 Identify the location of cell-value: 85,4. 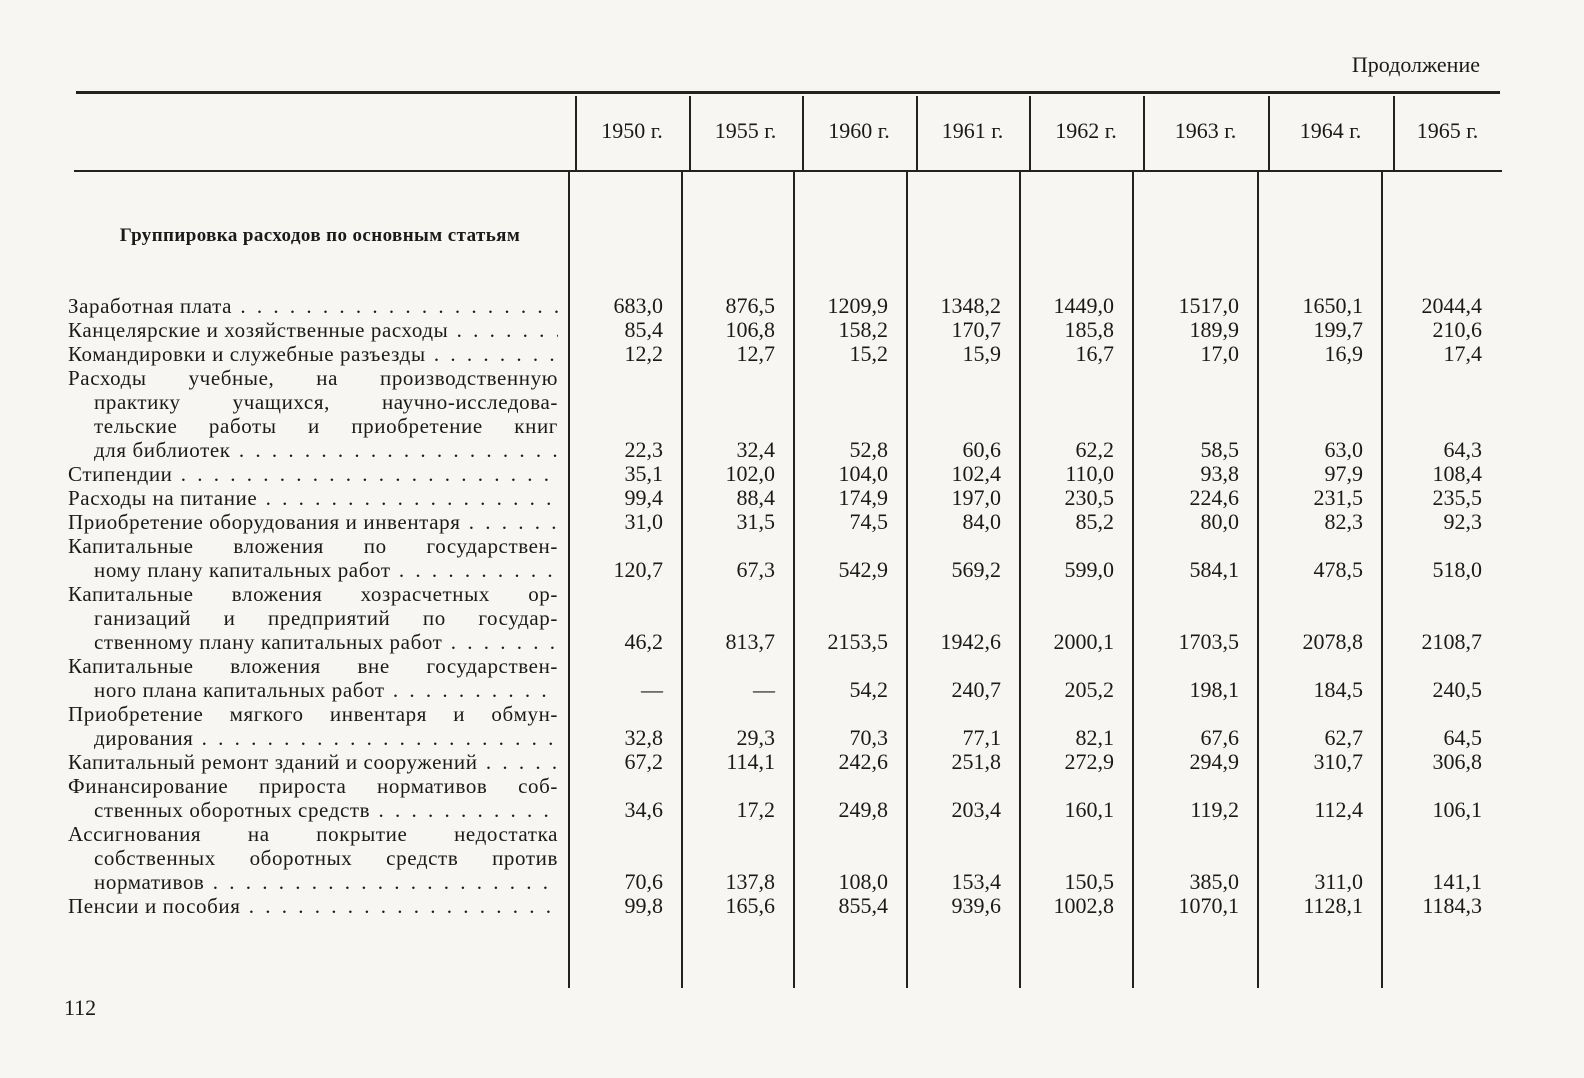
(644, 329).